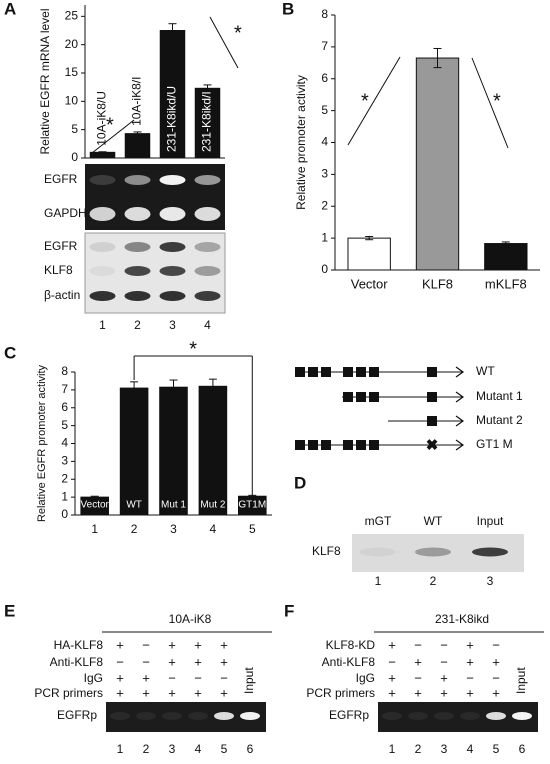 This screenshot has height=764, width=550. Describe the element at coordinates (95, 505) in the screenshot. I see `bar-label: Vector` at that location.